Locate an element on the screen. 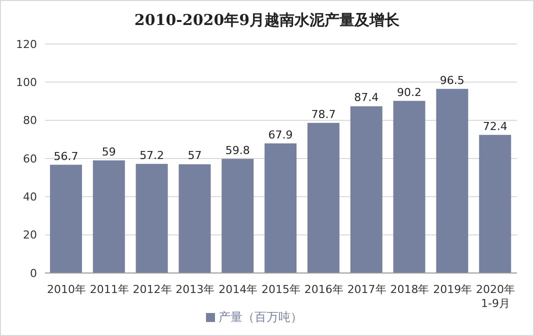 This screenshot has width=534, height=336. y-tick-label: 60 is located at coordinates (30, 159).